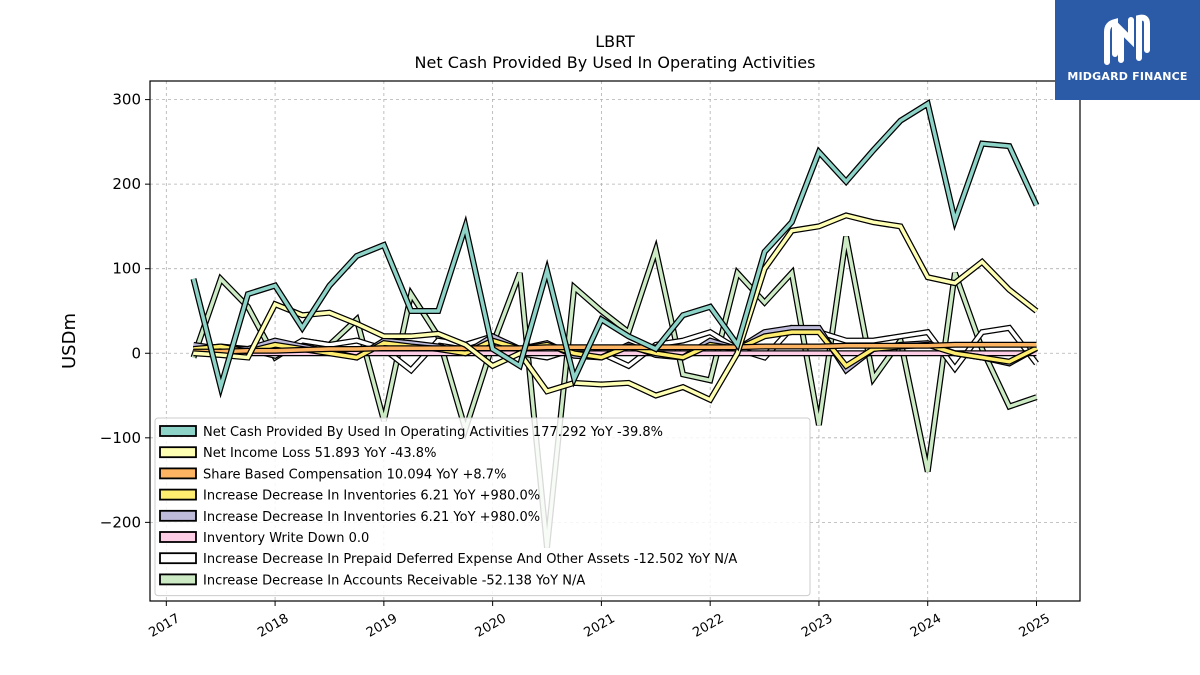 The image size is (1200, 675). What do you see at coordinates (126, 269) in the screenshot?
I see `y-tick-label: 100` at bounding box center [126, 269].